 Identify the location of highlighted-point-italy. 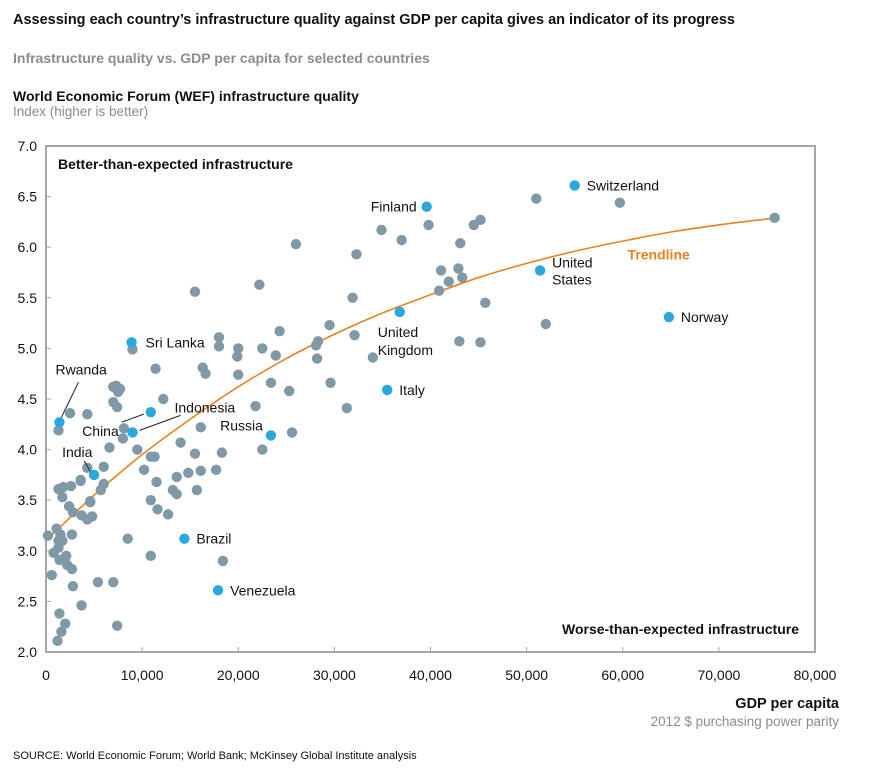
(387, 390).